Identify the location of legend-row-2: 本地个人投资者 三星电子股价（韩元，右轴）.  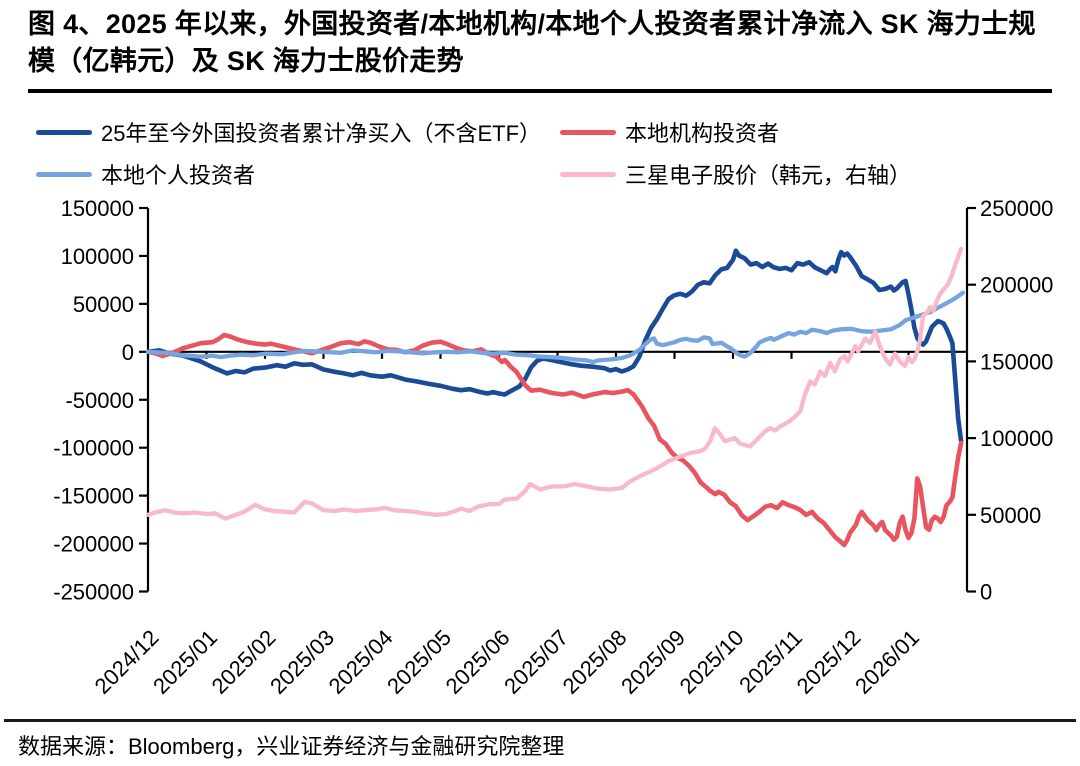
(540, 174).